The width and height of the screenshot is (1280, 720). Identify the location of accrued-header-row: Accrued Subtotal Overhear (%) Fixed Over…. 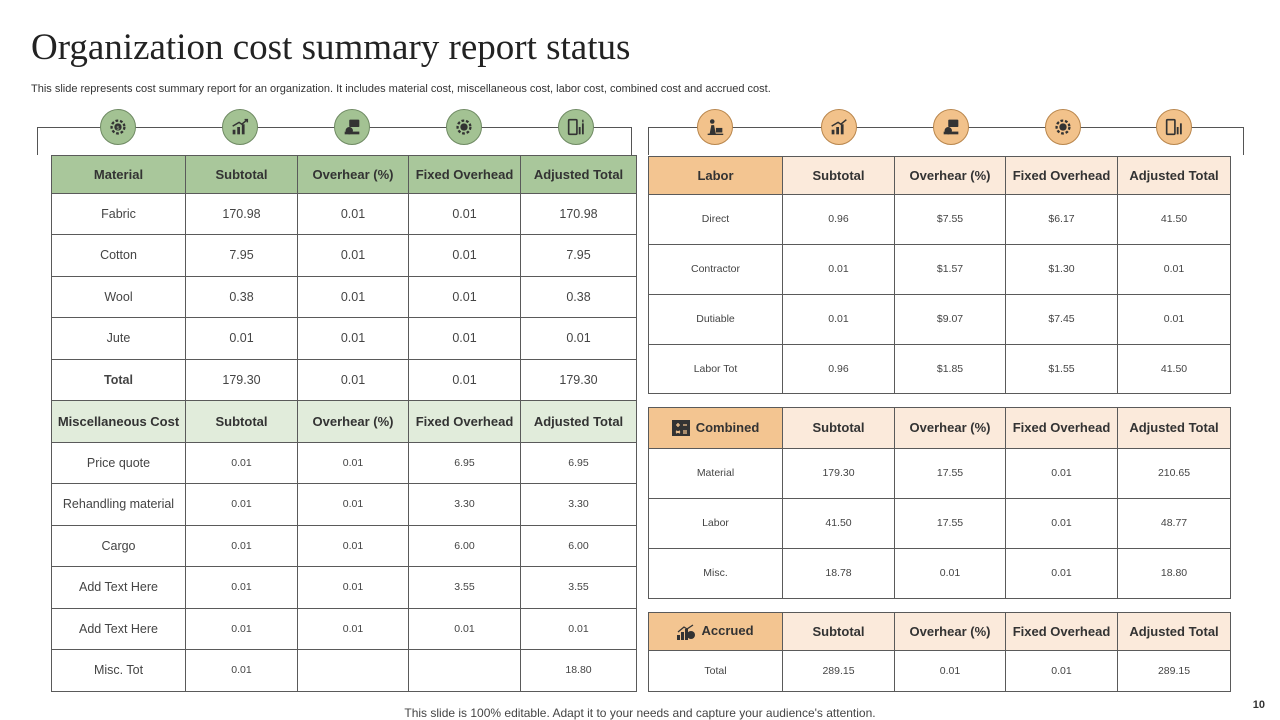
(939, 631).